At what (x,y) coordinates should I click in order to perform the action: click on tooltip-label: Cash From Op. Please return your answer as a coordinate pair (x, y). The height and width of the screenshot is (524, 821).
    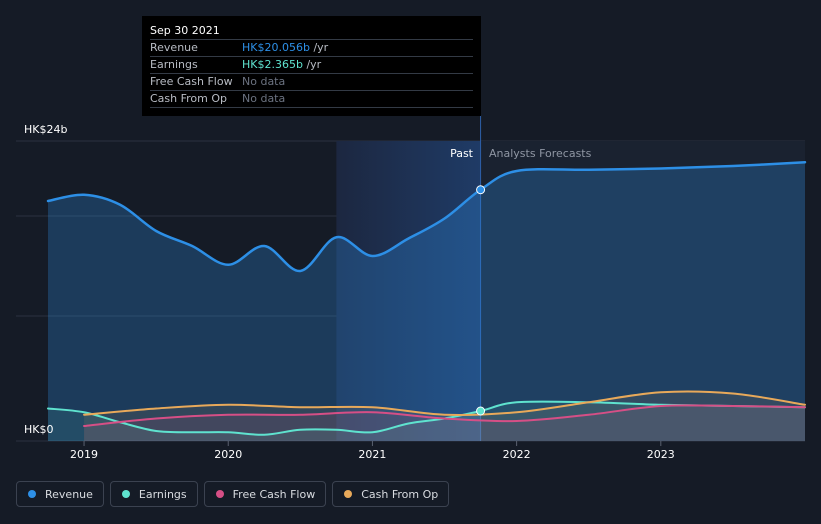
    Looking at the image, I should click on (189, 98).